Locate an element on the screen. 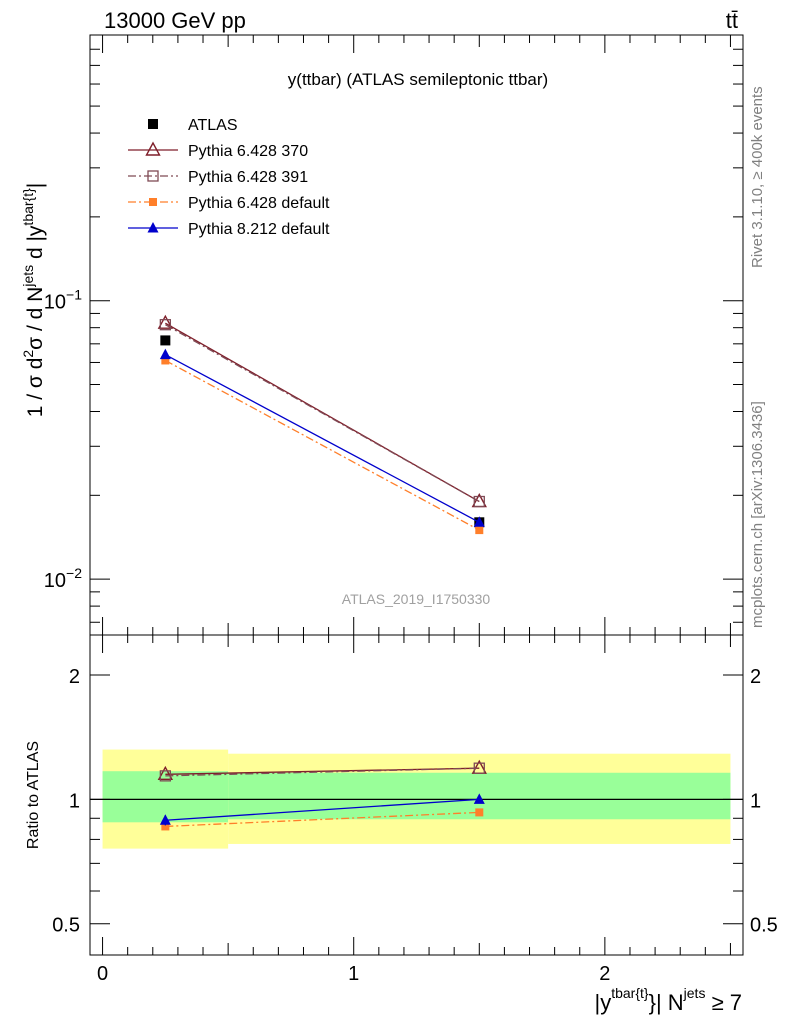  y-label-part: 1 / σ d is located at coordinates (35, 388).